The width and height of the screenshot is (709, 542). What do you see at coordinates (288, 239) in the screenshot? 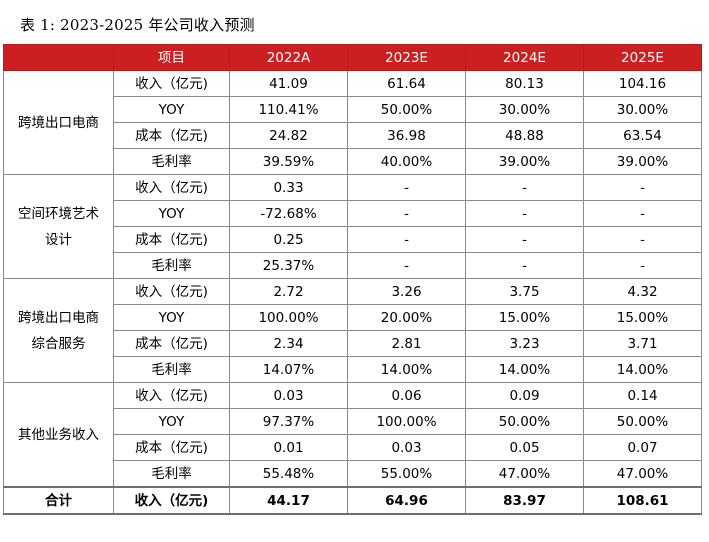
I see `value-cell: 0.25` at bounding box center [288, 239].